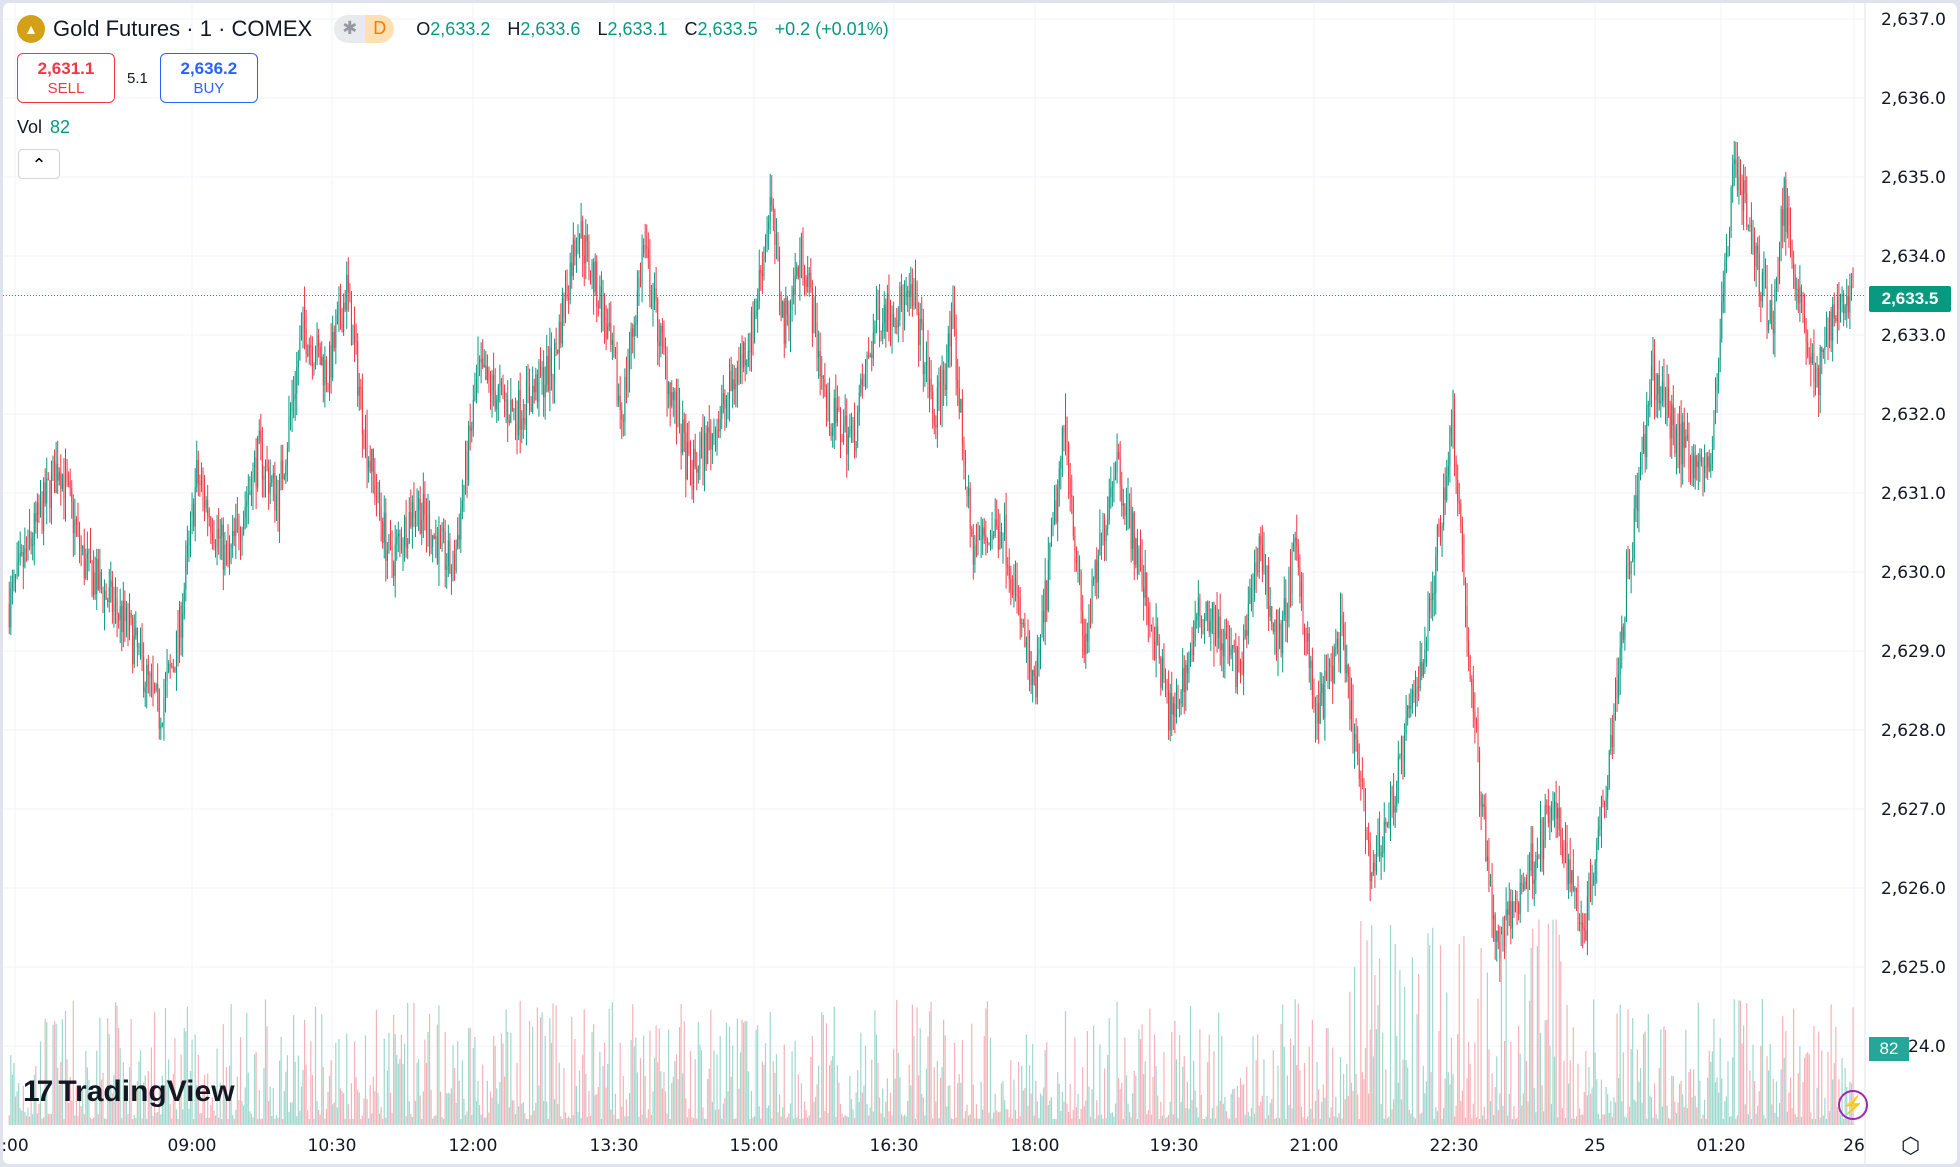 The width and height of the screenshot is (1960, 1167). What do you see at coordinates (66, 78) in the screenshot?
I see `sell-button: 2,631.1 SELL` at bounding box center [66, 78].